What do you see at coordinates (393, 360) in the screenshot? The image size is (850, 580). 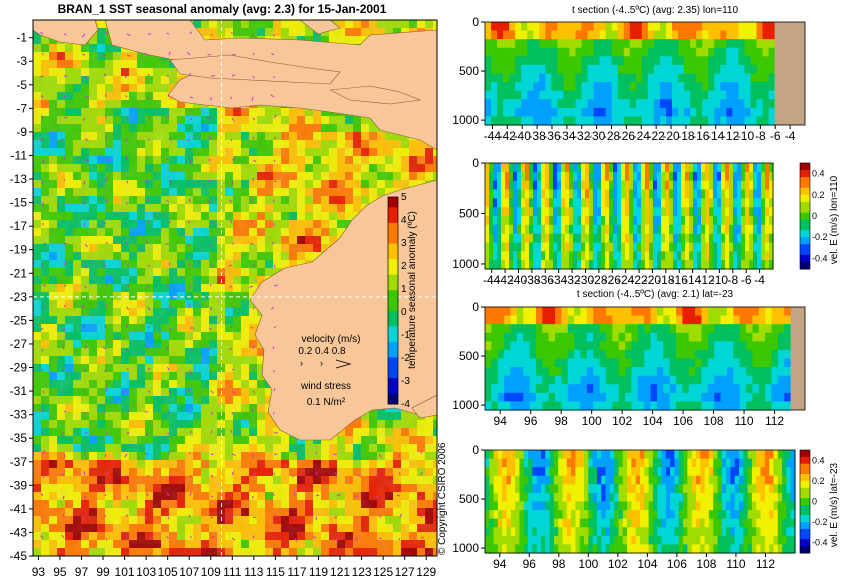 I see `sst-colorbar-swatch` at bounding box center [393, 360].